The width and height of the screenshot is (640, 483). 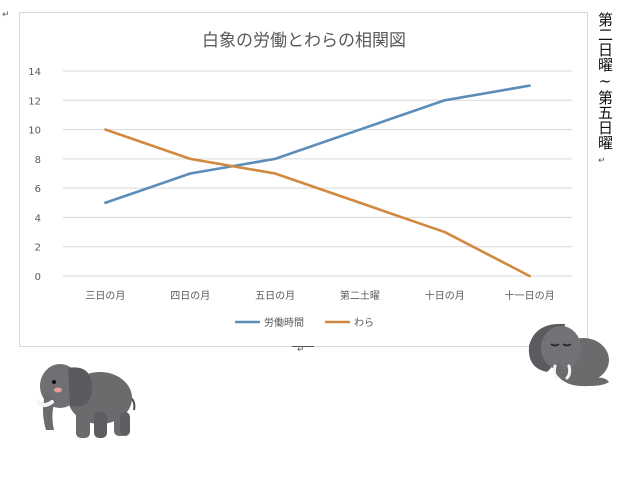 What do you see at coordinates (38, 248) in the screenshot?
I see `y-tick-label: 2` at bounding box center [38, 248].